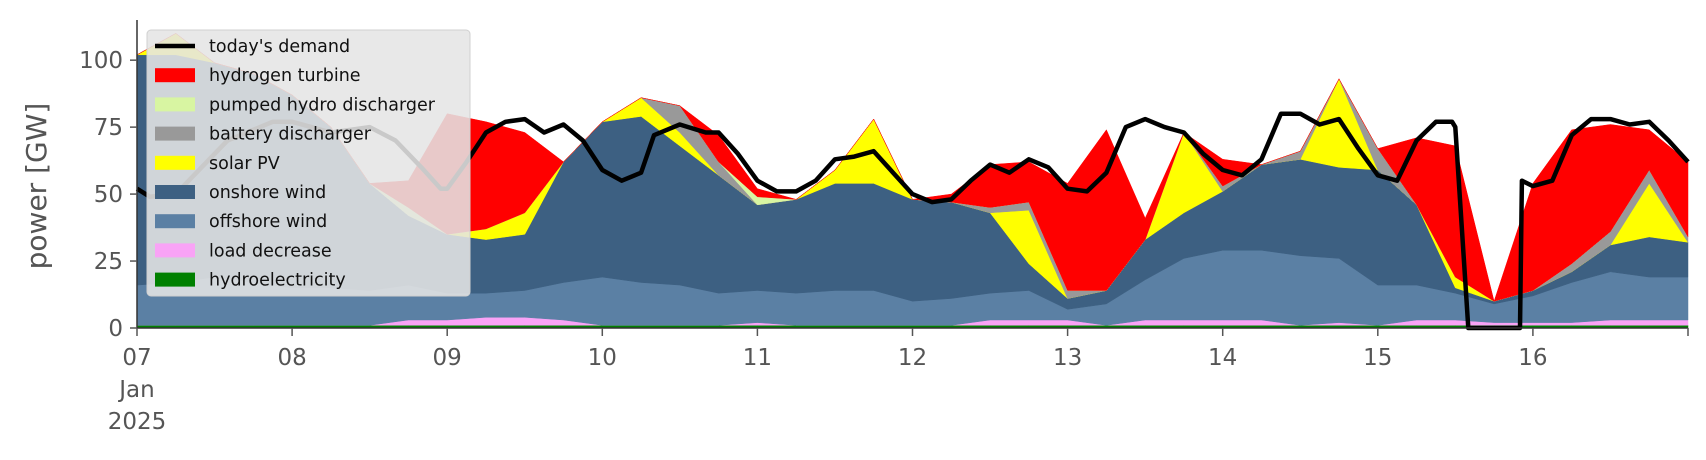 This screenshot has width=1706, height=460. Describe the element at coordinates (108, 128) in the screenshot. I see `y-tick-label: 75` at that location.